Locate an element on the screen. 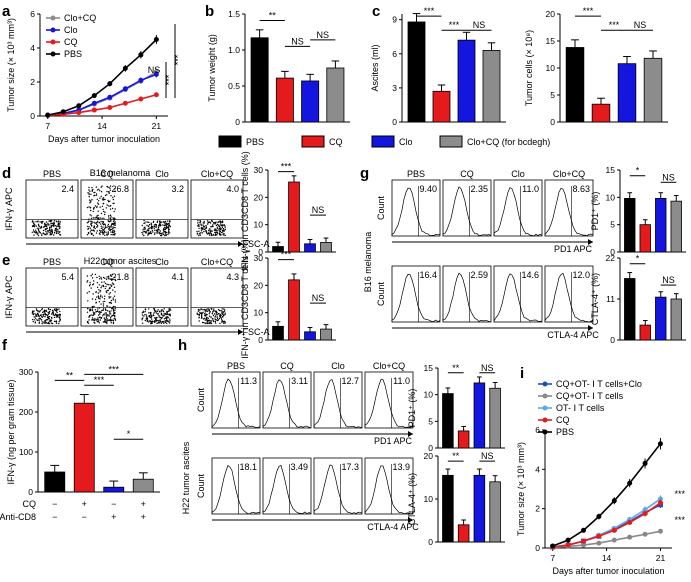 The image size is (691, 582). sig-label-a-0: *** is located at coordinates (178, 59).